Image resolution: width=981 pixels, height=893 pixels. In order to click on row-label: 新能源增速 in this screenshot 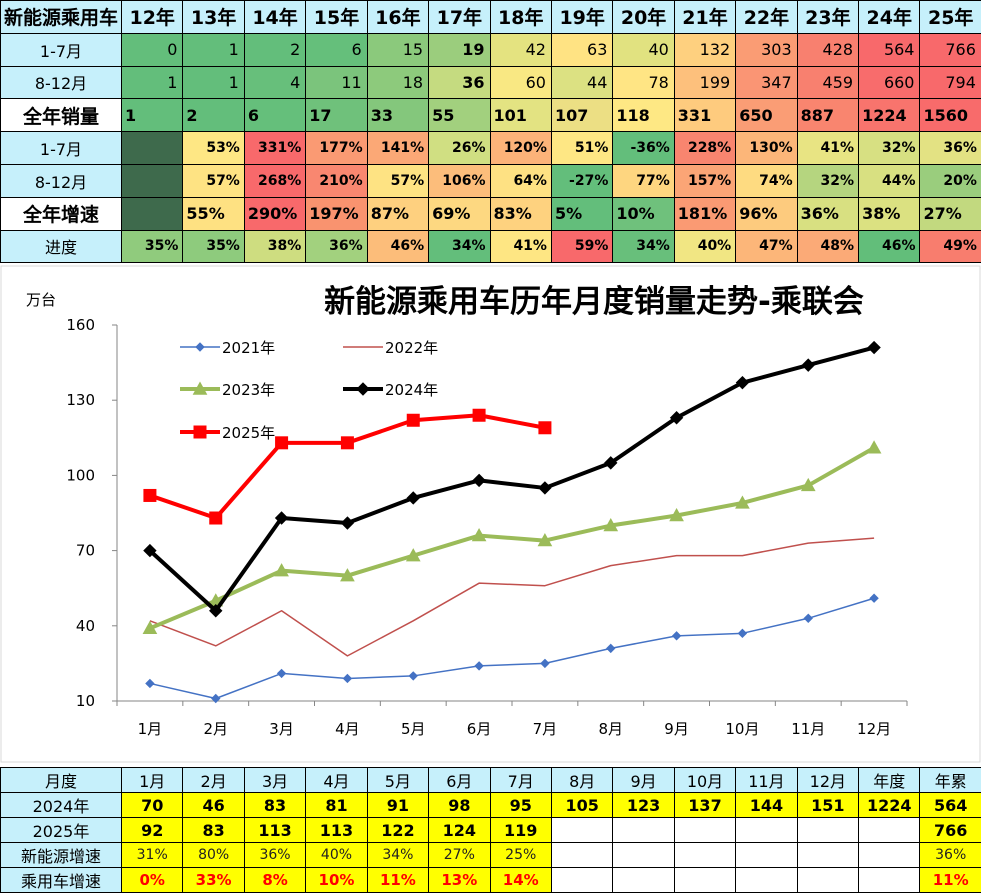, I will do `click(61, 855)`.